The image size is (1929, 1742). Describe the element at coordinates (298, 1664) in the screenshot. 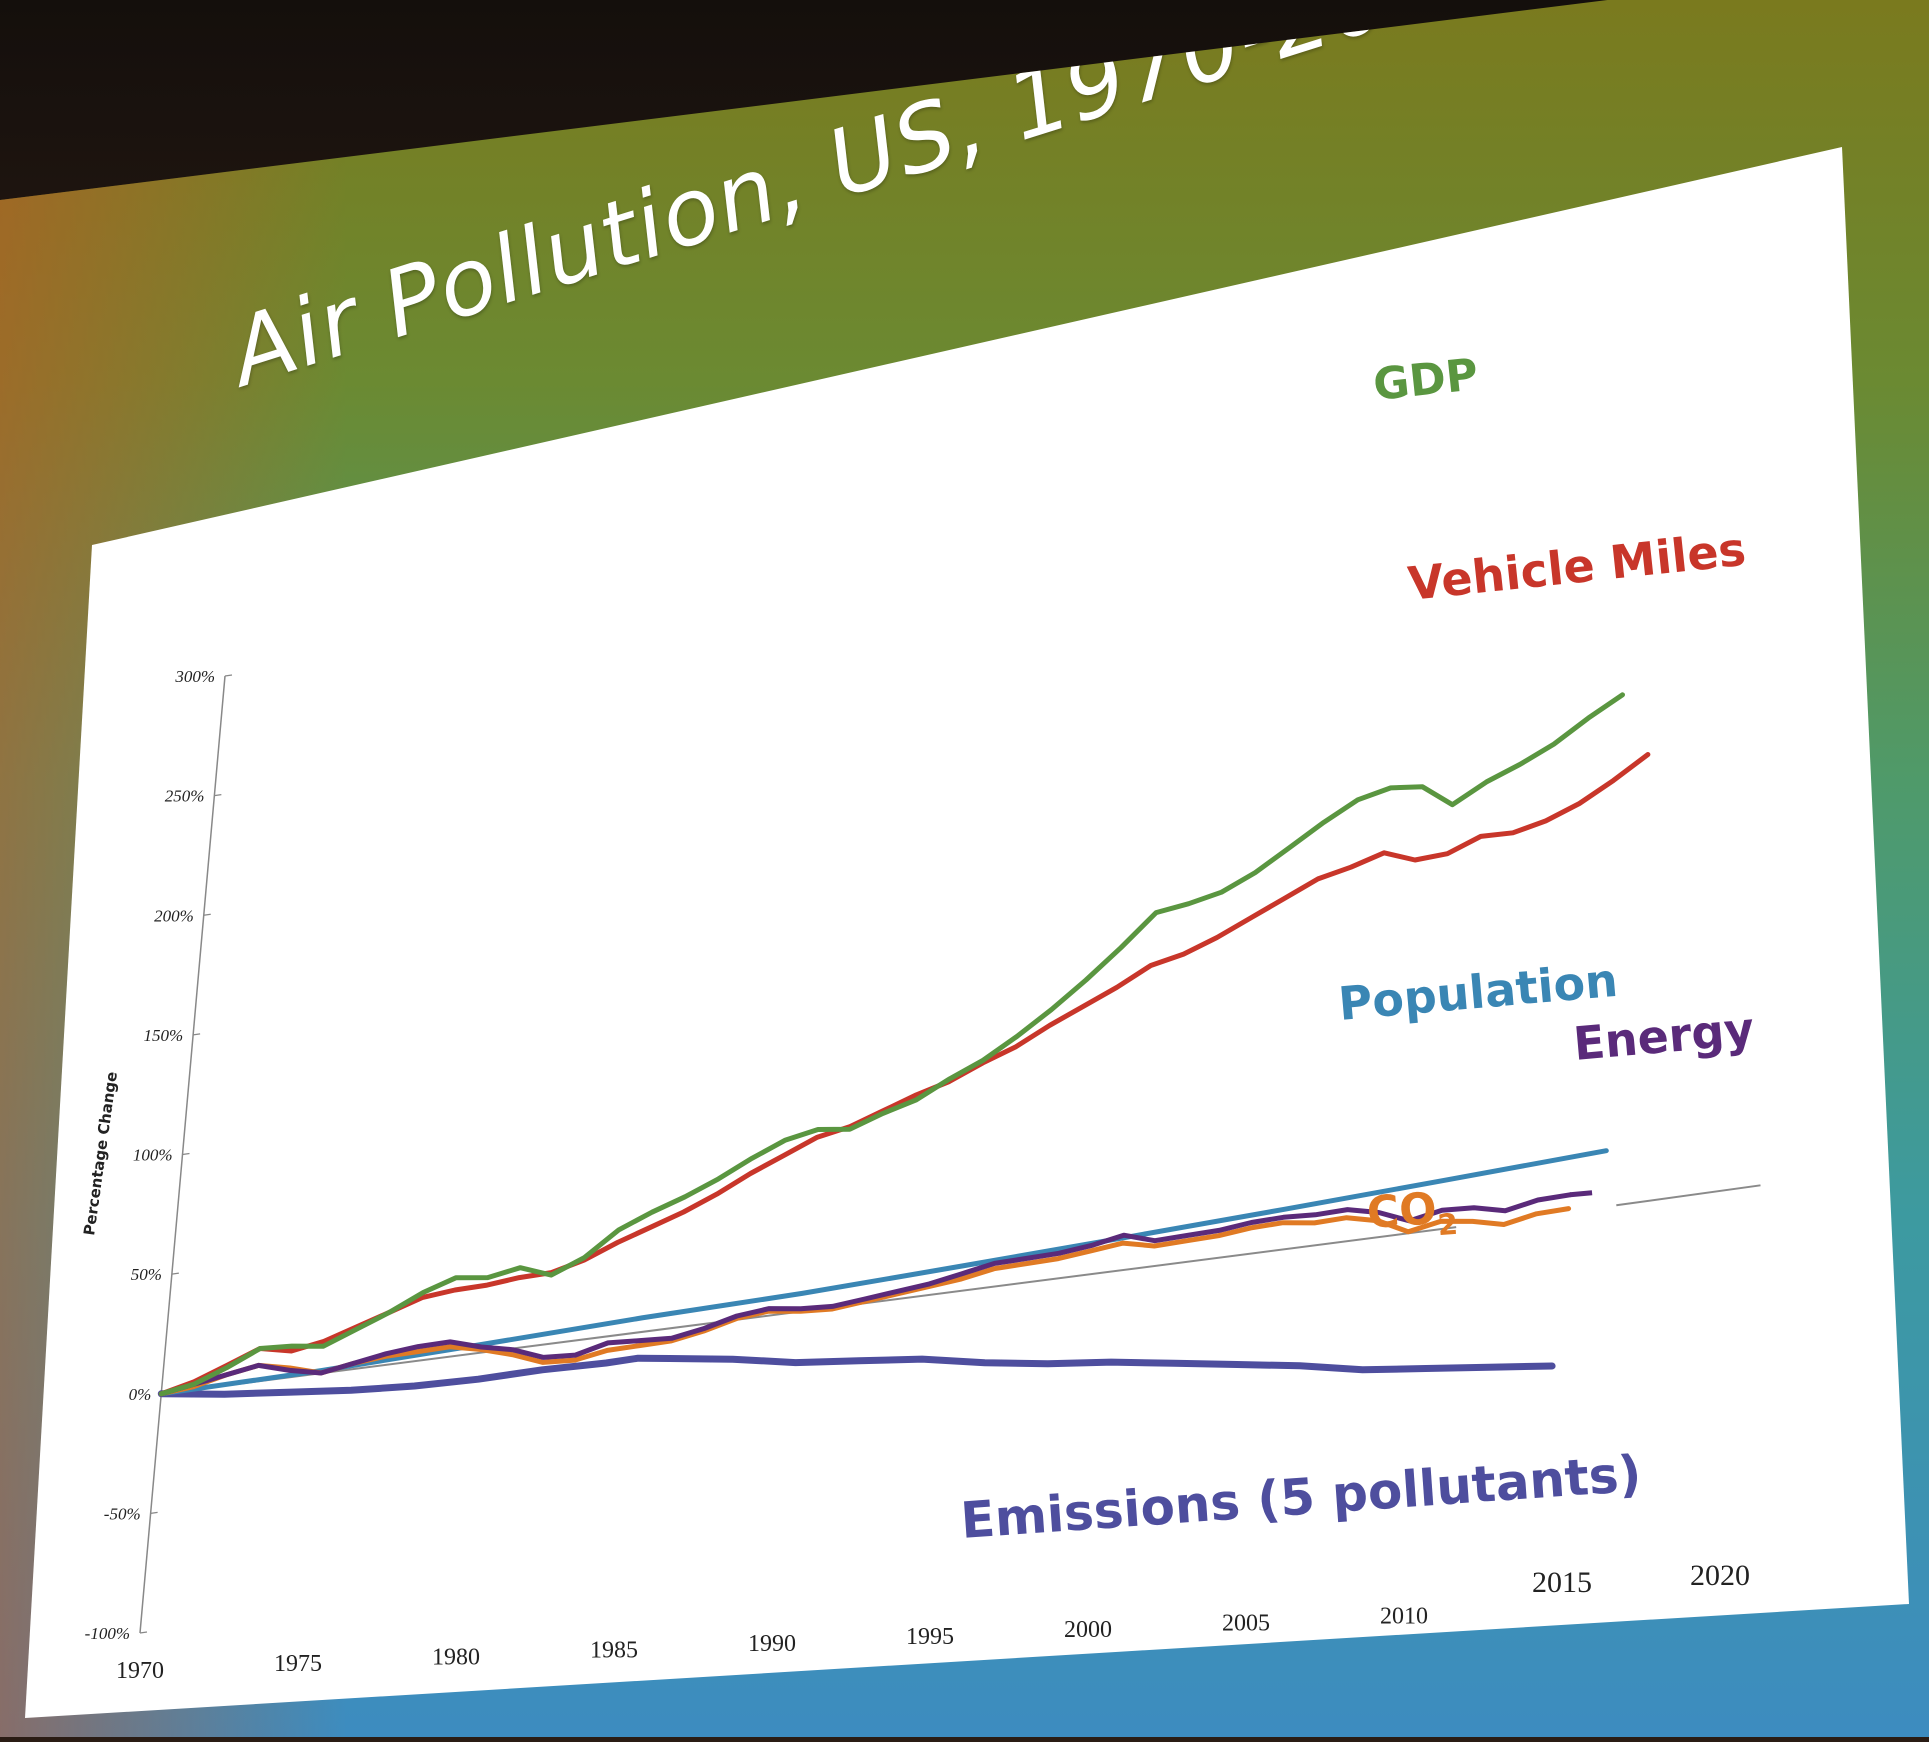

I see `x-tick-label: 1975` at that location.